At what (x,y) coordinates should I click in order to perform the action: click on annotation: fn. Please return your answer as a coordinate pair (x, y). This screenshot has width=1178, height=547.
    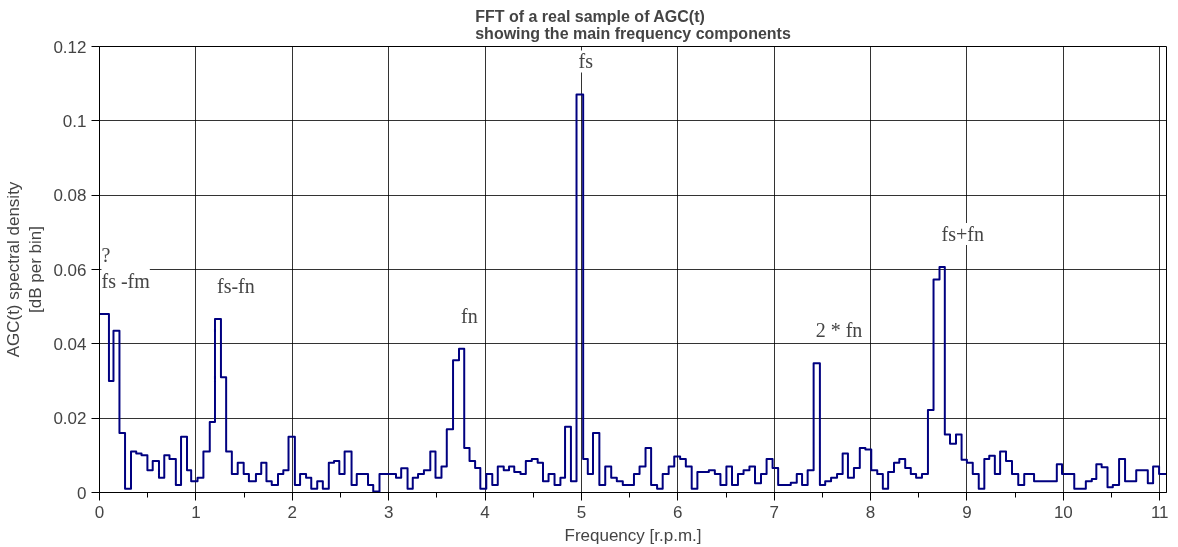
    Looking at the image, I should click on (469, 315).